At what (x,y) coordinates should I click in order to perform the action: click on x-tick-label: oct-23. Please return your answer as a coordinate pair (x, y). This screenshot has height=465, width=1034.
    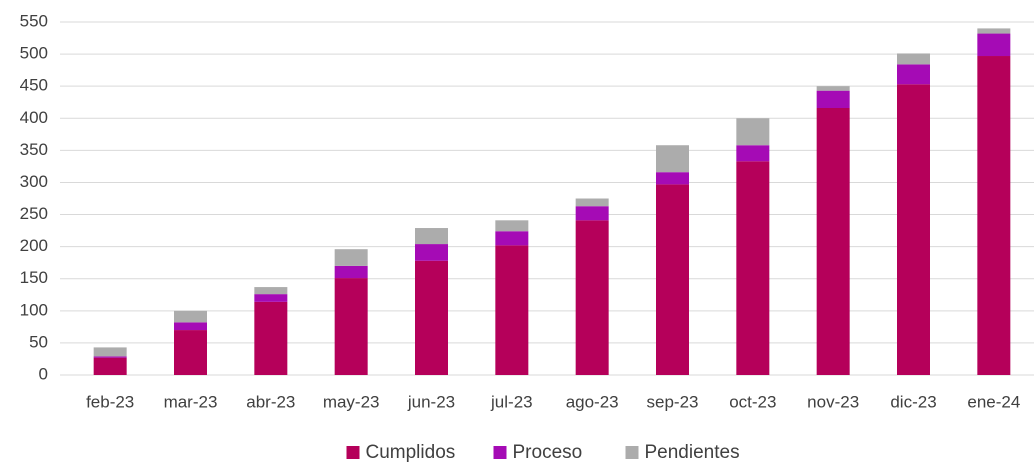
    Looking at the image, I should click on (752, 401).